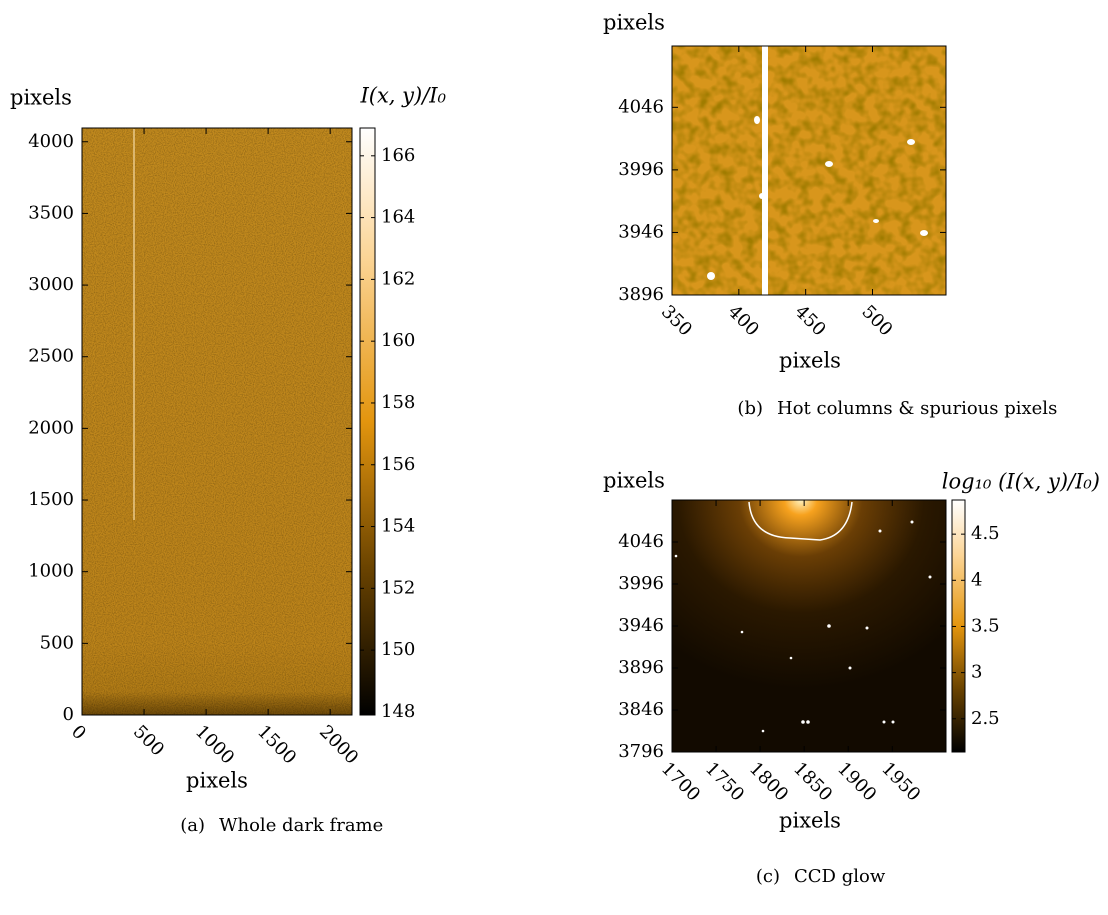  I want to click on x-tick-label: 1700, so click(680, 781).